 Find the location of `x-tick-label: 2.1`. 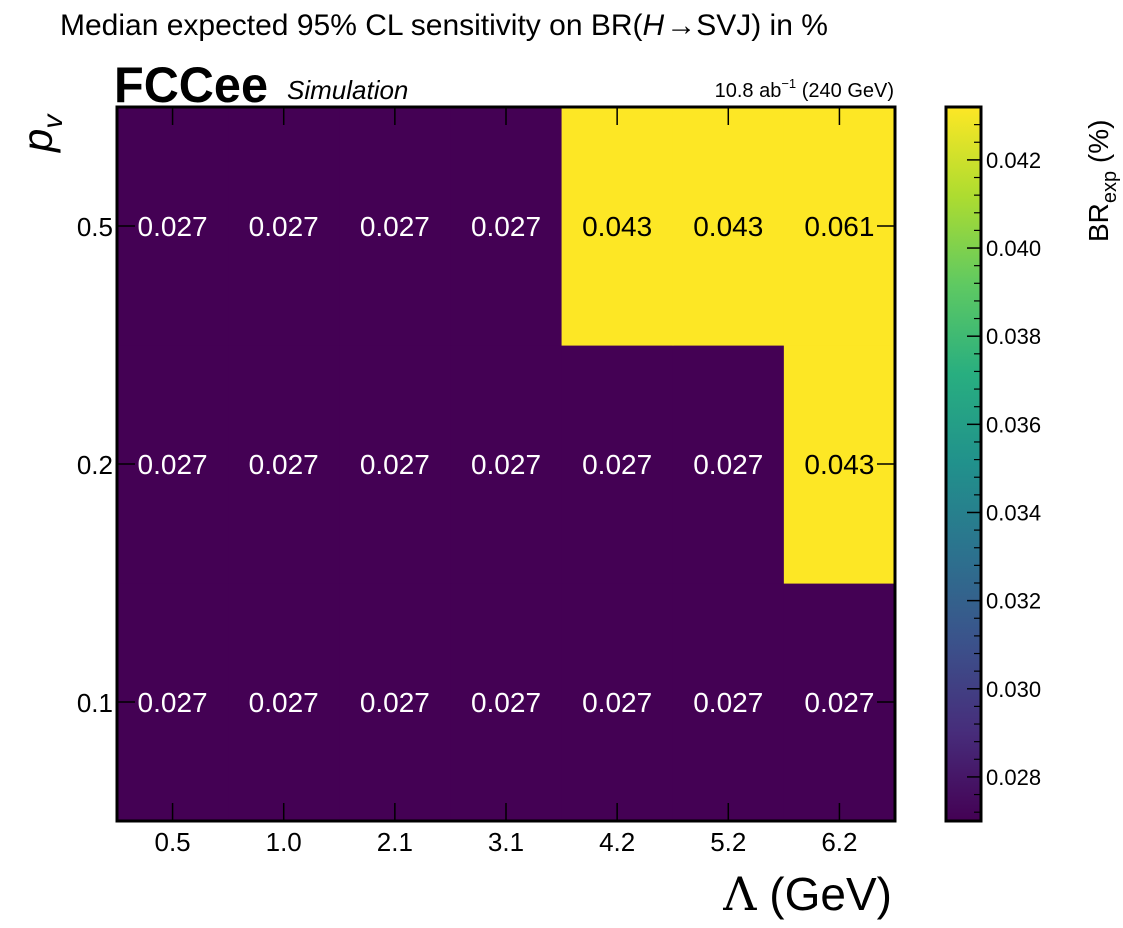

x-tick-label: 2.1 is located at coordinates (395, 842).